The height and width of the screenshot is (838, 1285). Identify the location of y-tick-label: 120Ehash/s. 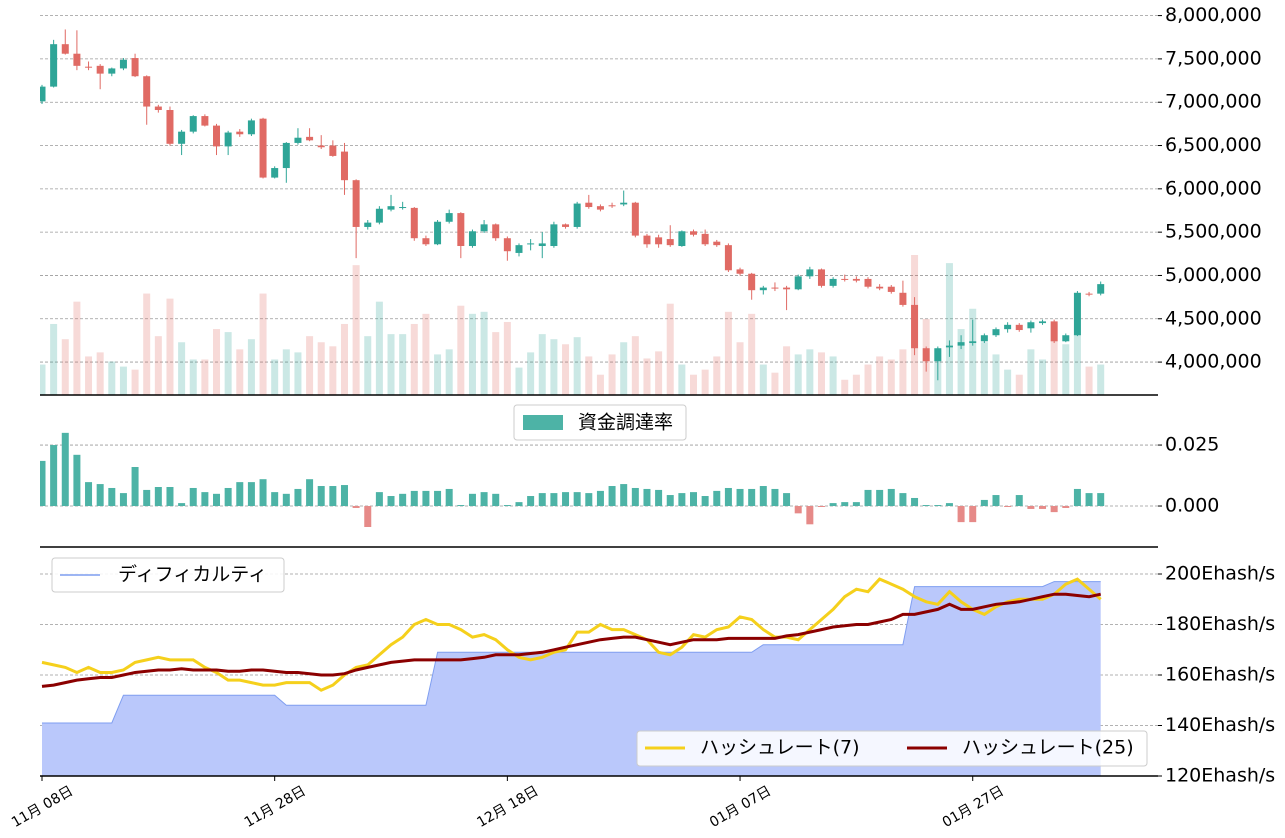
(1220, 776).